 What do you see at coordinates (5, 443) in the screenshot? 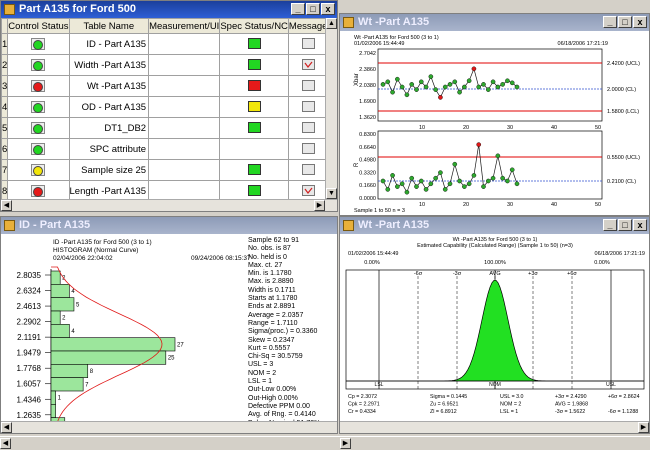
I see `main-scroll-left-arrow: ◀` at bounding box center [5, 443].